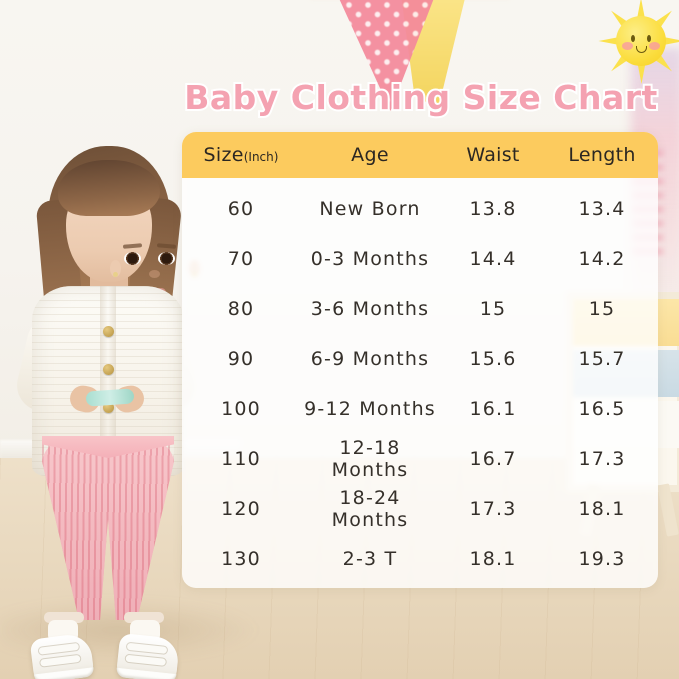  Describe the element at coordinates (241, 409) in the screenshot. I see `cell-size: 100` at that location.